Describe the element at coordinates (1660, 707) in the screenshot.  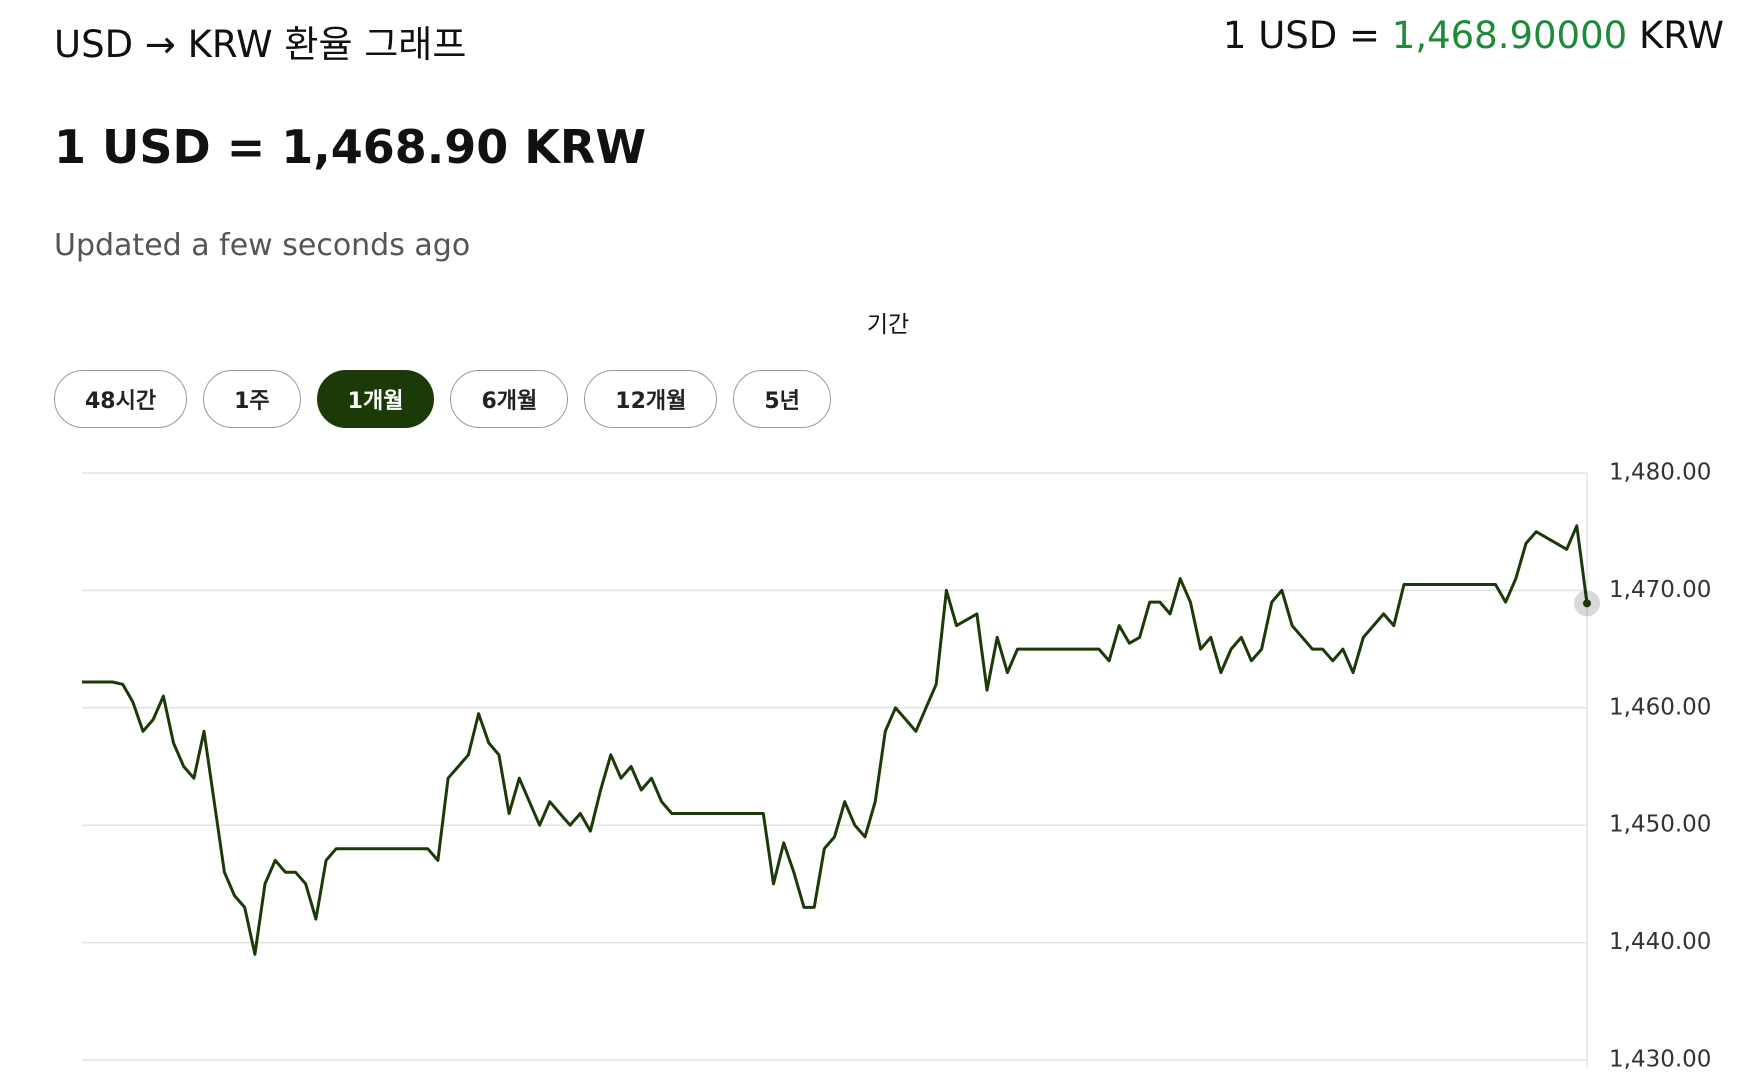
I see `y-tick-label: 1,460.00` at that location.